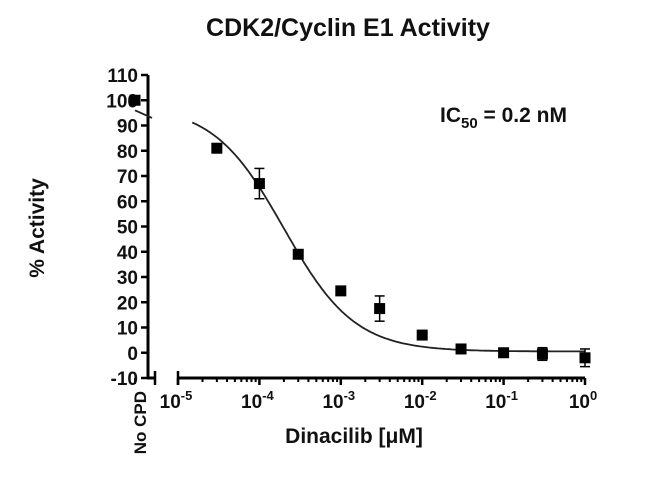 The image size is (650, 489). I want to click on ic50-annotation: IC50 = 0.2 nM, so click(503, 118).